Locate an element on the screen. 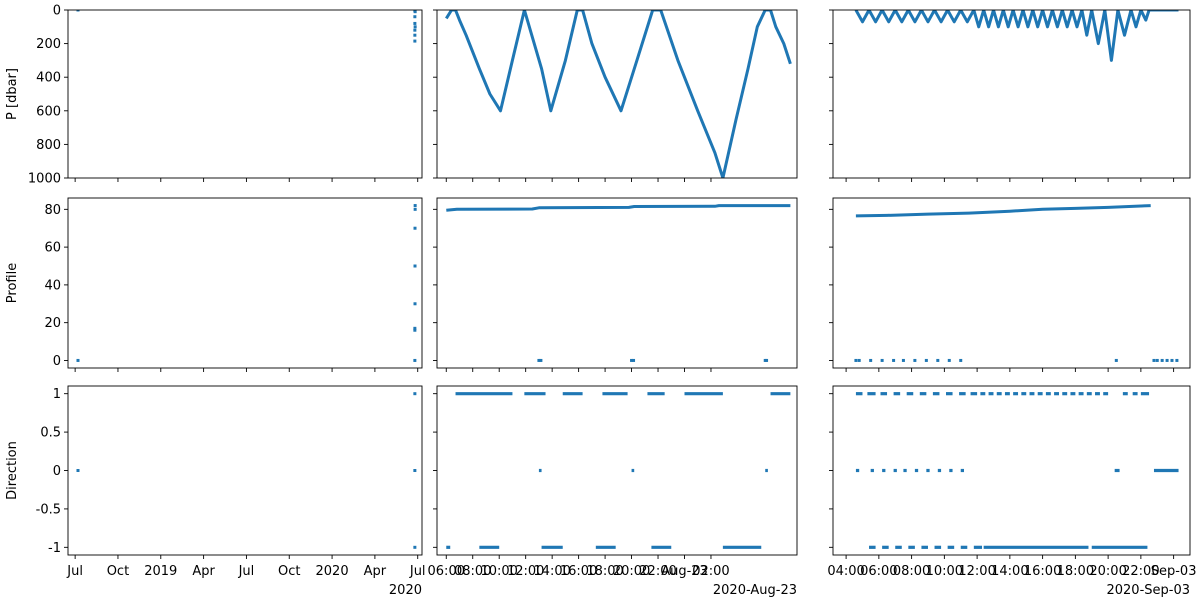 This screenshot has width=1200, height=600. x-tick-label: 10:00 is located at coordinates (498, 571).